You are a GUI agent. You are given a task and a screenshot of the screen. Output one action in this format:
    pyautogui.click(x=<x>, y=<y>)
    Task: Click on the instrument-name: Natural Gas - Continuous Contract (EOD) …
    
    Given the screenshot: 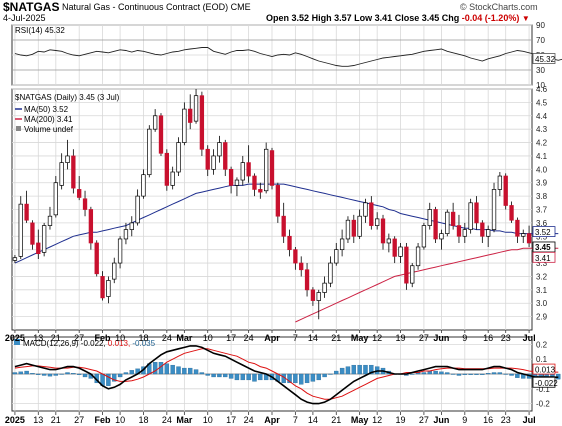 What is the action you would take?
    pyautogui.click(x=156, y=7)
    